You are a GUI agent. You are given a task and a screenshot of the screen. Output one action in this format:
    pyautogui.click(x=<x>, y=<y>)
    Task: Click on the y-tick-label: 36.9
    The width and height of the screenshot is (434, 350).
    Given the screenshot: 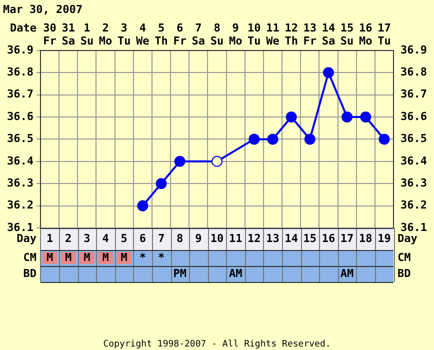 What is the action you would take?
    pyautogui.click(x=20, y=49)
    